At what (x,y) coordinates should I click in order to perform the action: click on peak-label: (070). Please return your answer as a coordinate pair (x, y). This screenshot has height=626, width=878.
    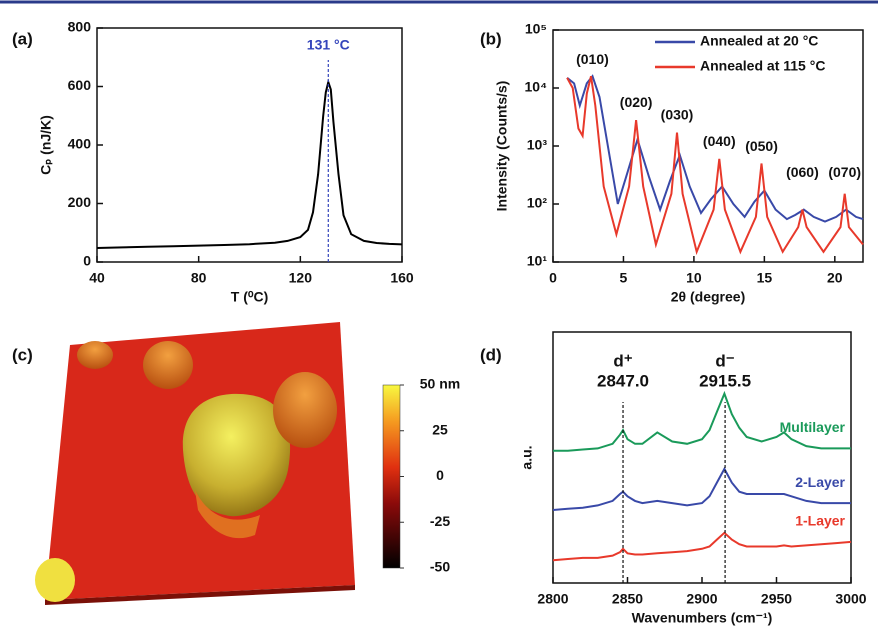
    Looking at the image, I should click on (844, 172).